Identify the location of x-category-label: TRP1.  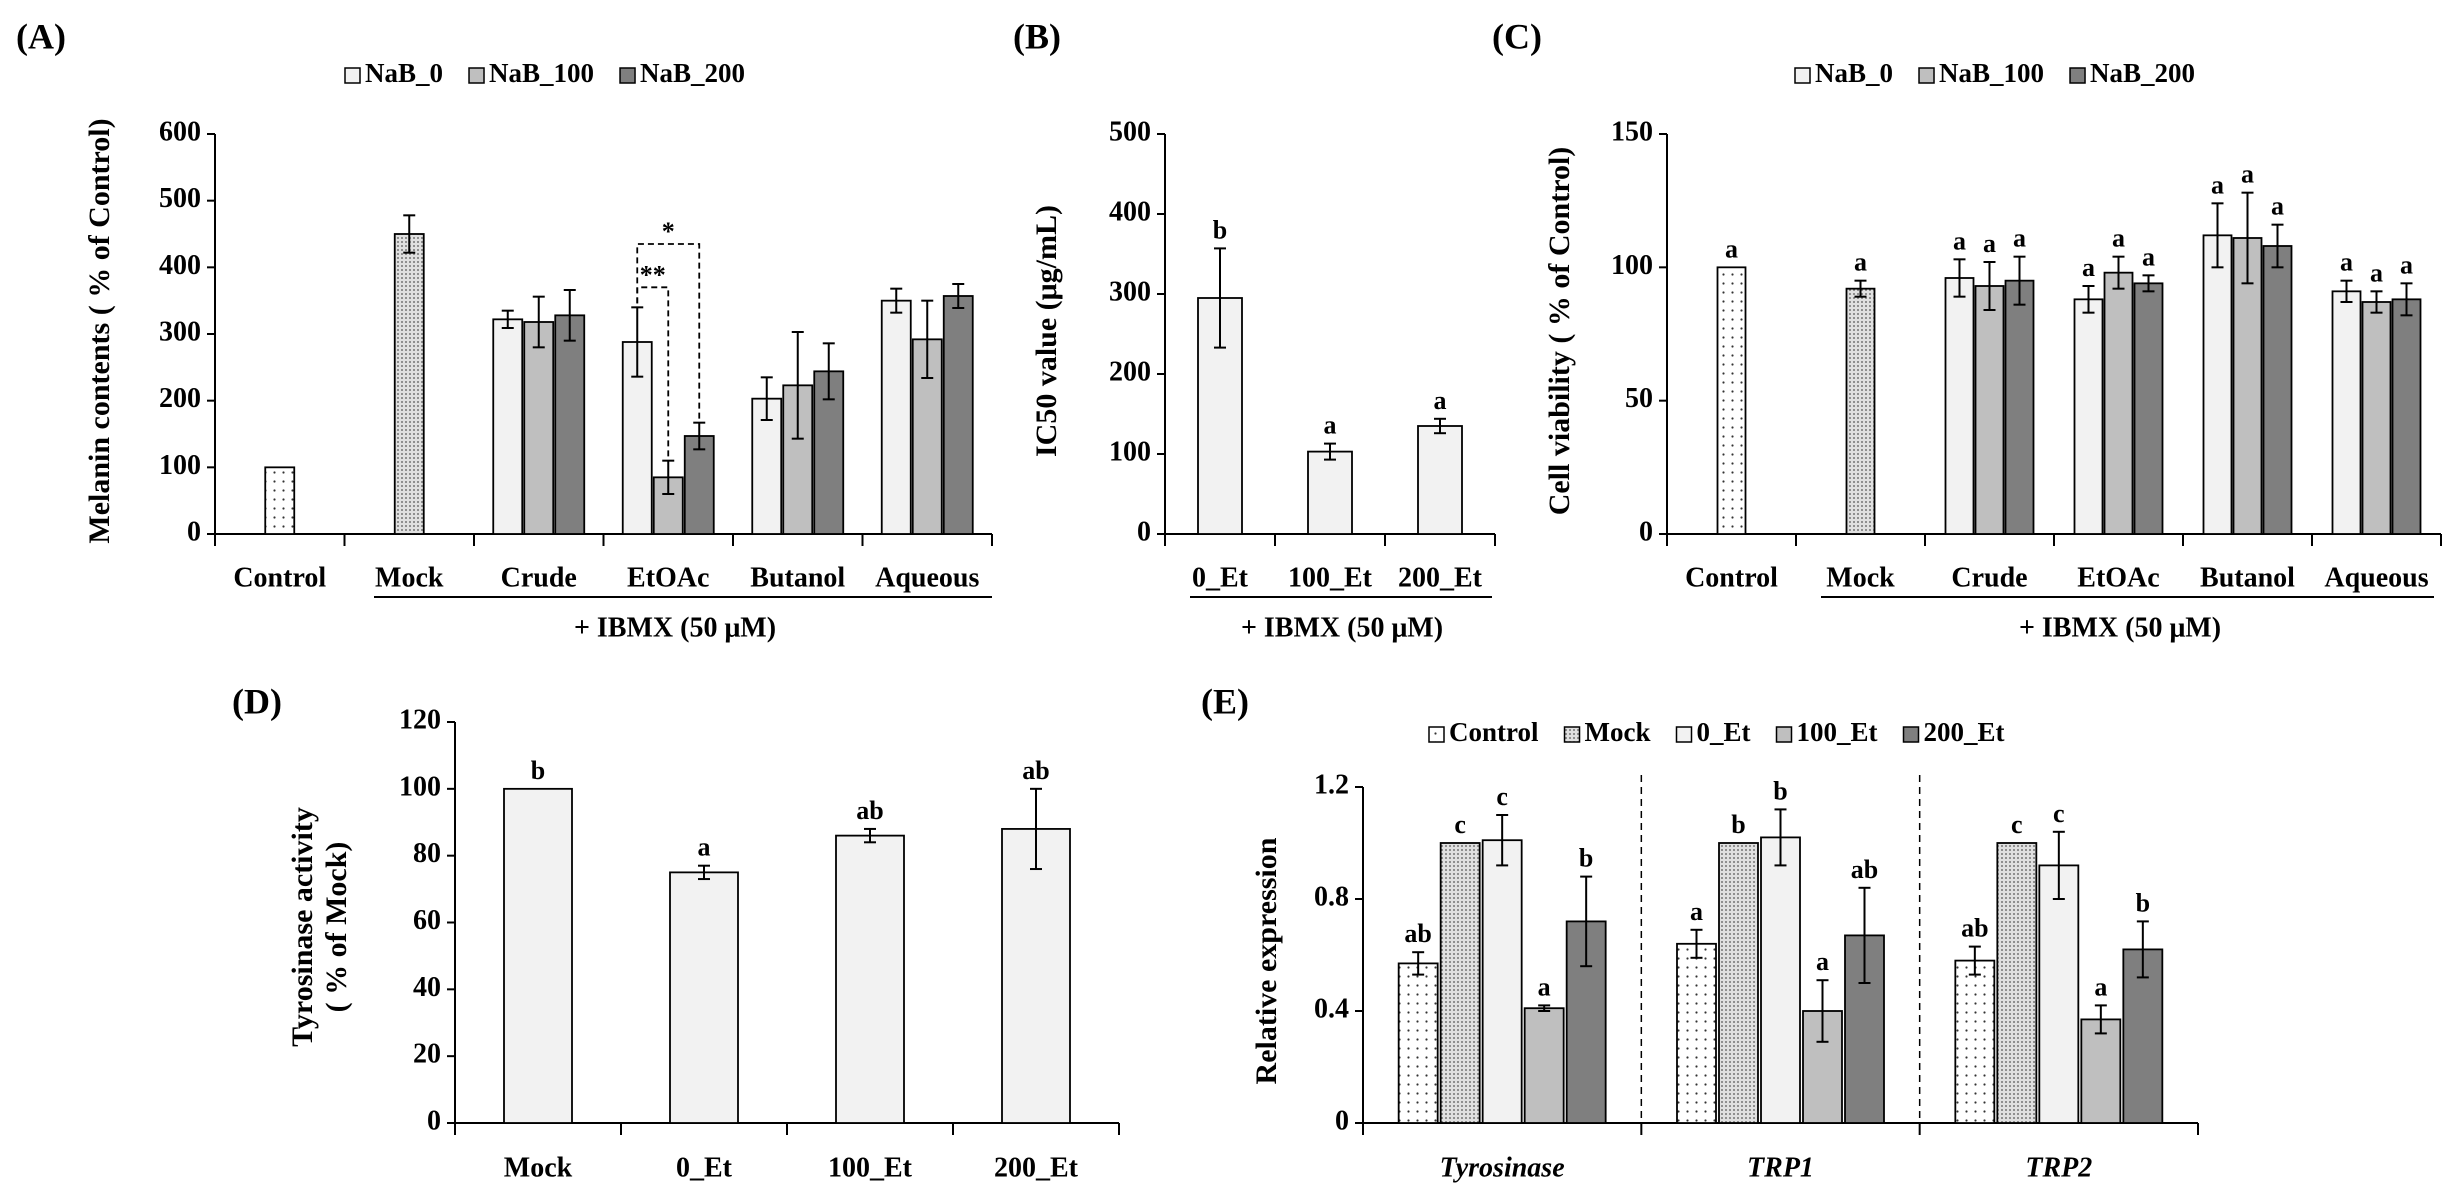
(1780, 1167).